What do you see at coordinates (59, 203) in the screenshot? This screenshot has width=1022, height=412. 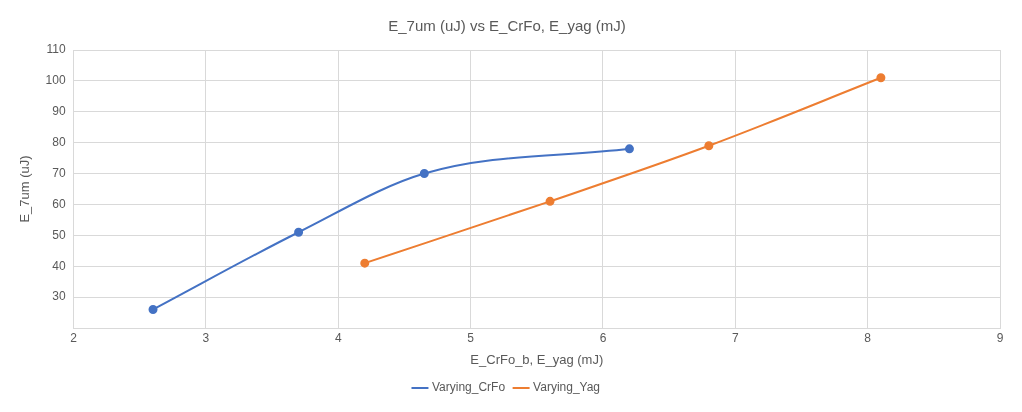 I see `y-tick-label: 60` at bounding box center [59, 203].